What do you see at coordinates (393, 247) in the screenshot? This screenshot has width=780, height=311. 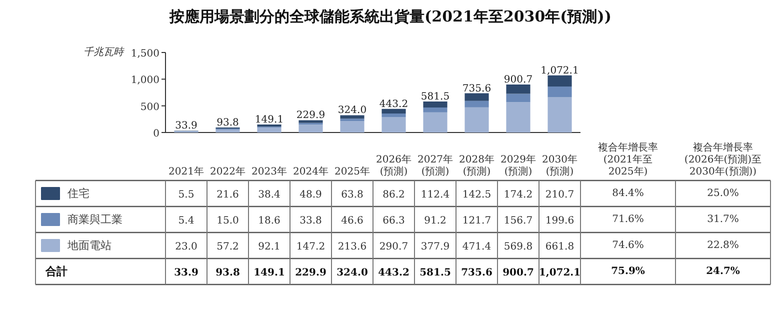 I see `data-label: 290.7` at bounding box center [393, 247].